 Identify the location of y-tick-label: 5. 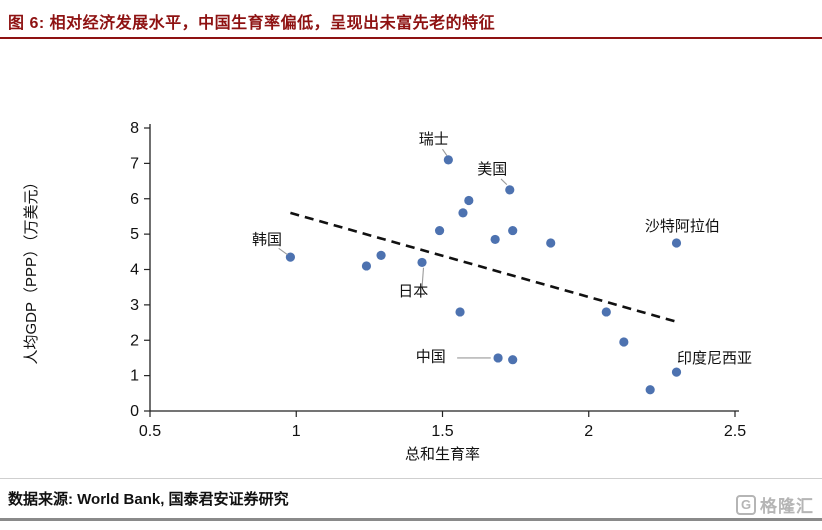
(134, 234).